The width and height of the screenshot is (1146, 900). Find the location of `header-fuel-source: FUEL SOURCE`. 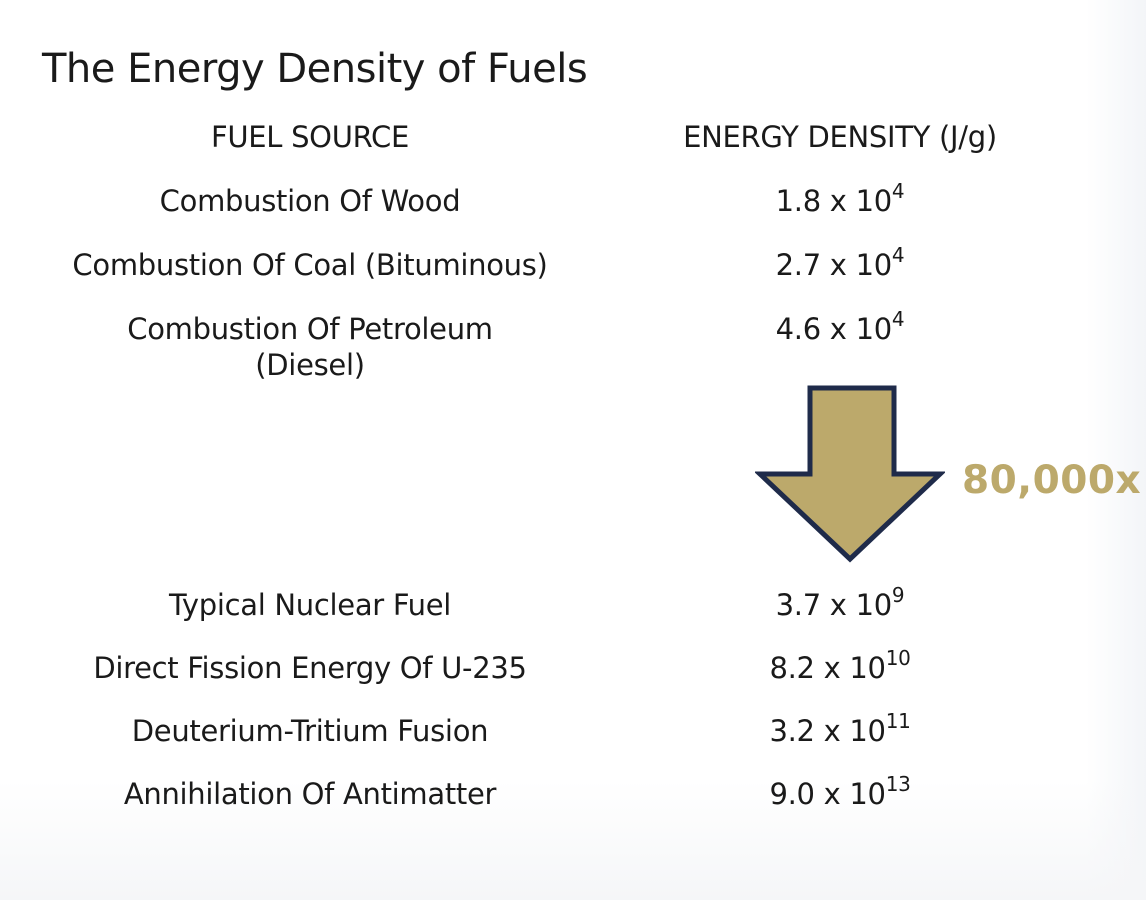

header-fuel-source: FUEL SOURCE is located at coordinates (310, 137).